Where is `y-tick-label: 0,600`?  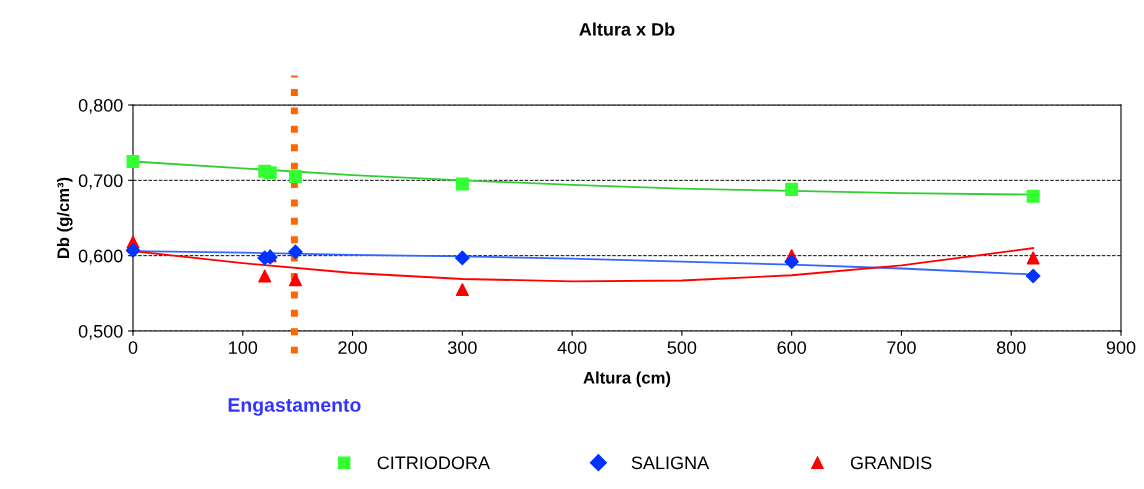 y-tick-label: 0,600 is located at coordinates (100, 257).